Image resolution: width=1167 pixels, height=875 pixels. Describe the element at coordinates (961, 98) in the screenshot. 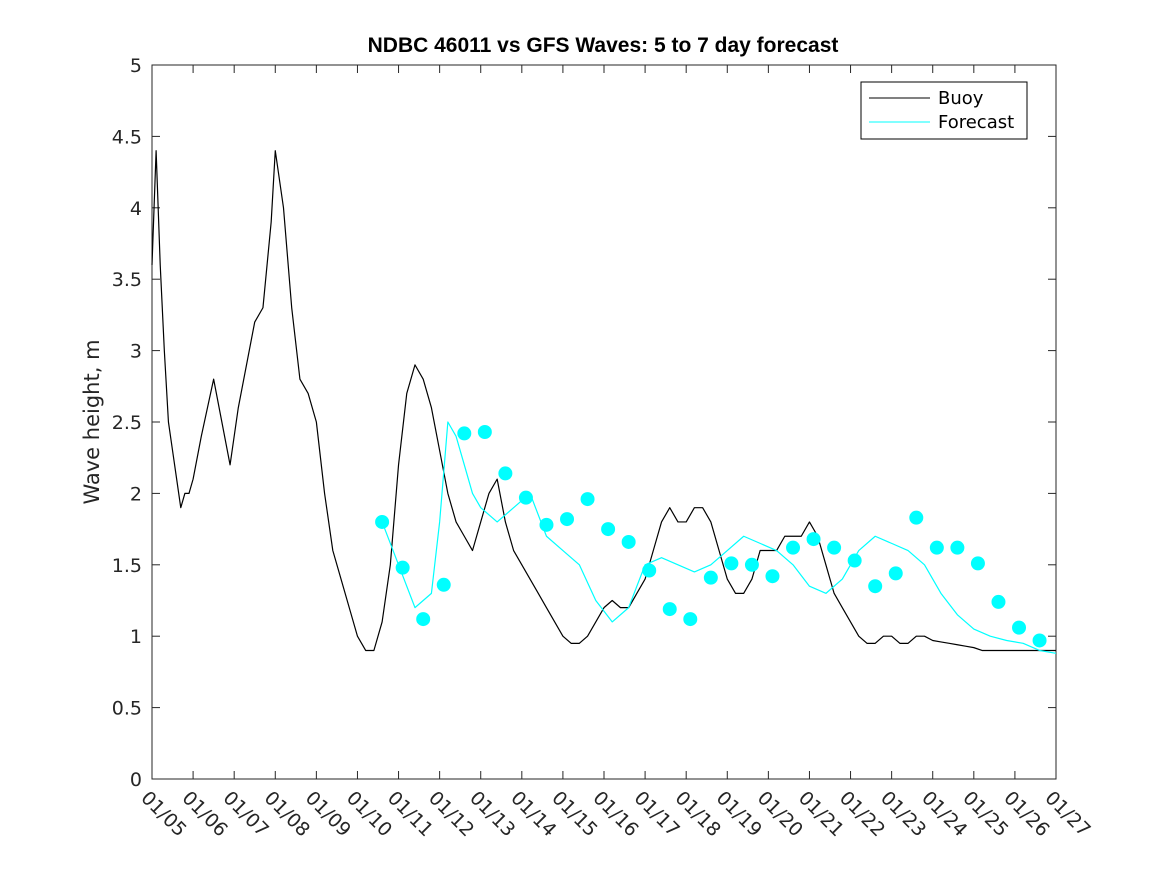

I see `legend-buoy-label: Buoy` at that location.